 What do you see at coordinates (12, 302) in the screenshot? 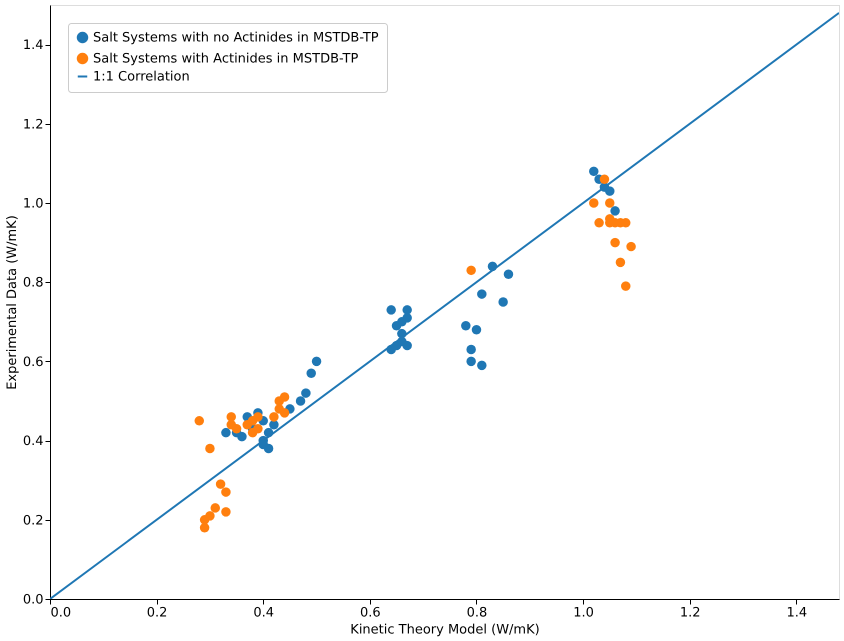
I see `y-axis-title: Experimental Data (W/mK)` at bounding box center [12, 302].